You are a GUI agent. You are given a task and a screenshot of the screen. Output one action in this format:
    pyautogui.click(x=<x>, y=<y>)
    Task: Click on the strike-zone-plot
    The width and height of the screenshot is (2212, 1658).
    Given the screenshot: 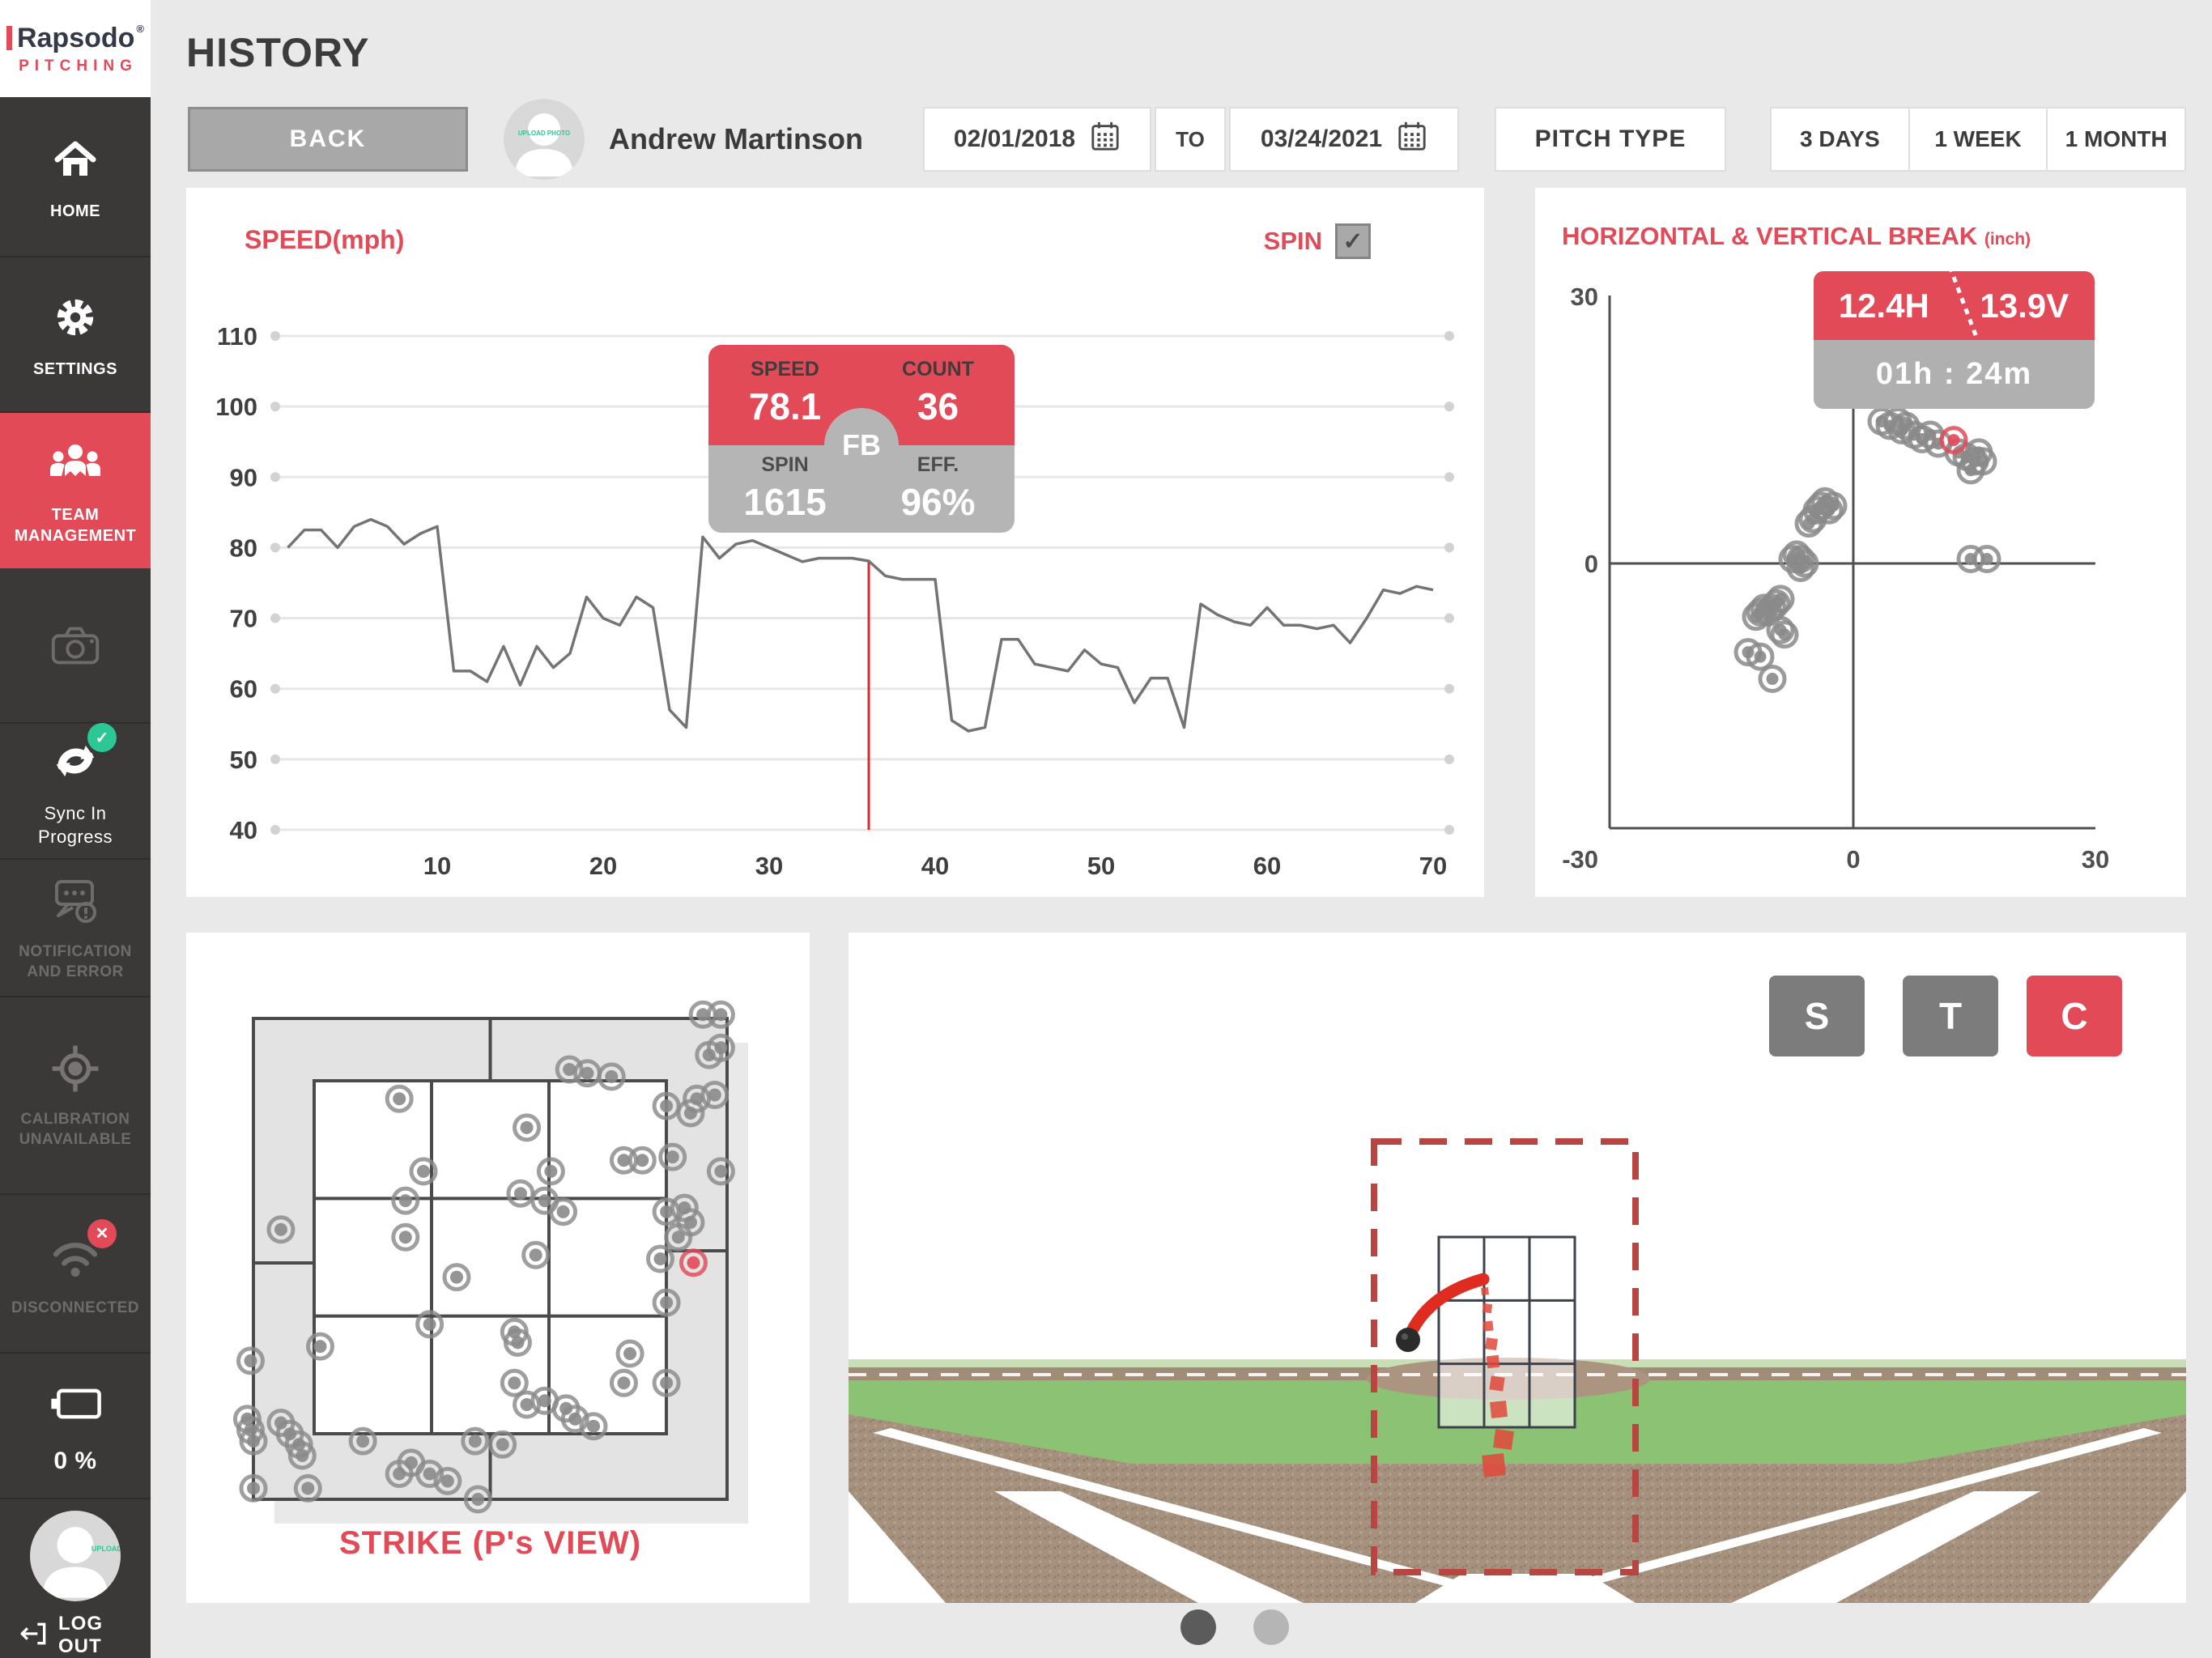 What is the action you would take?
    pyautogui.click(x=498, y=1268)
    